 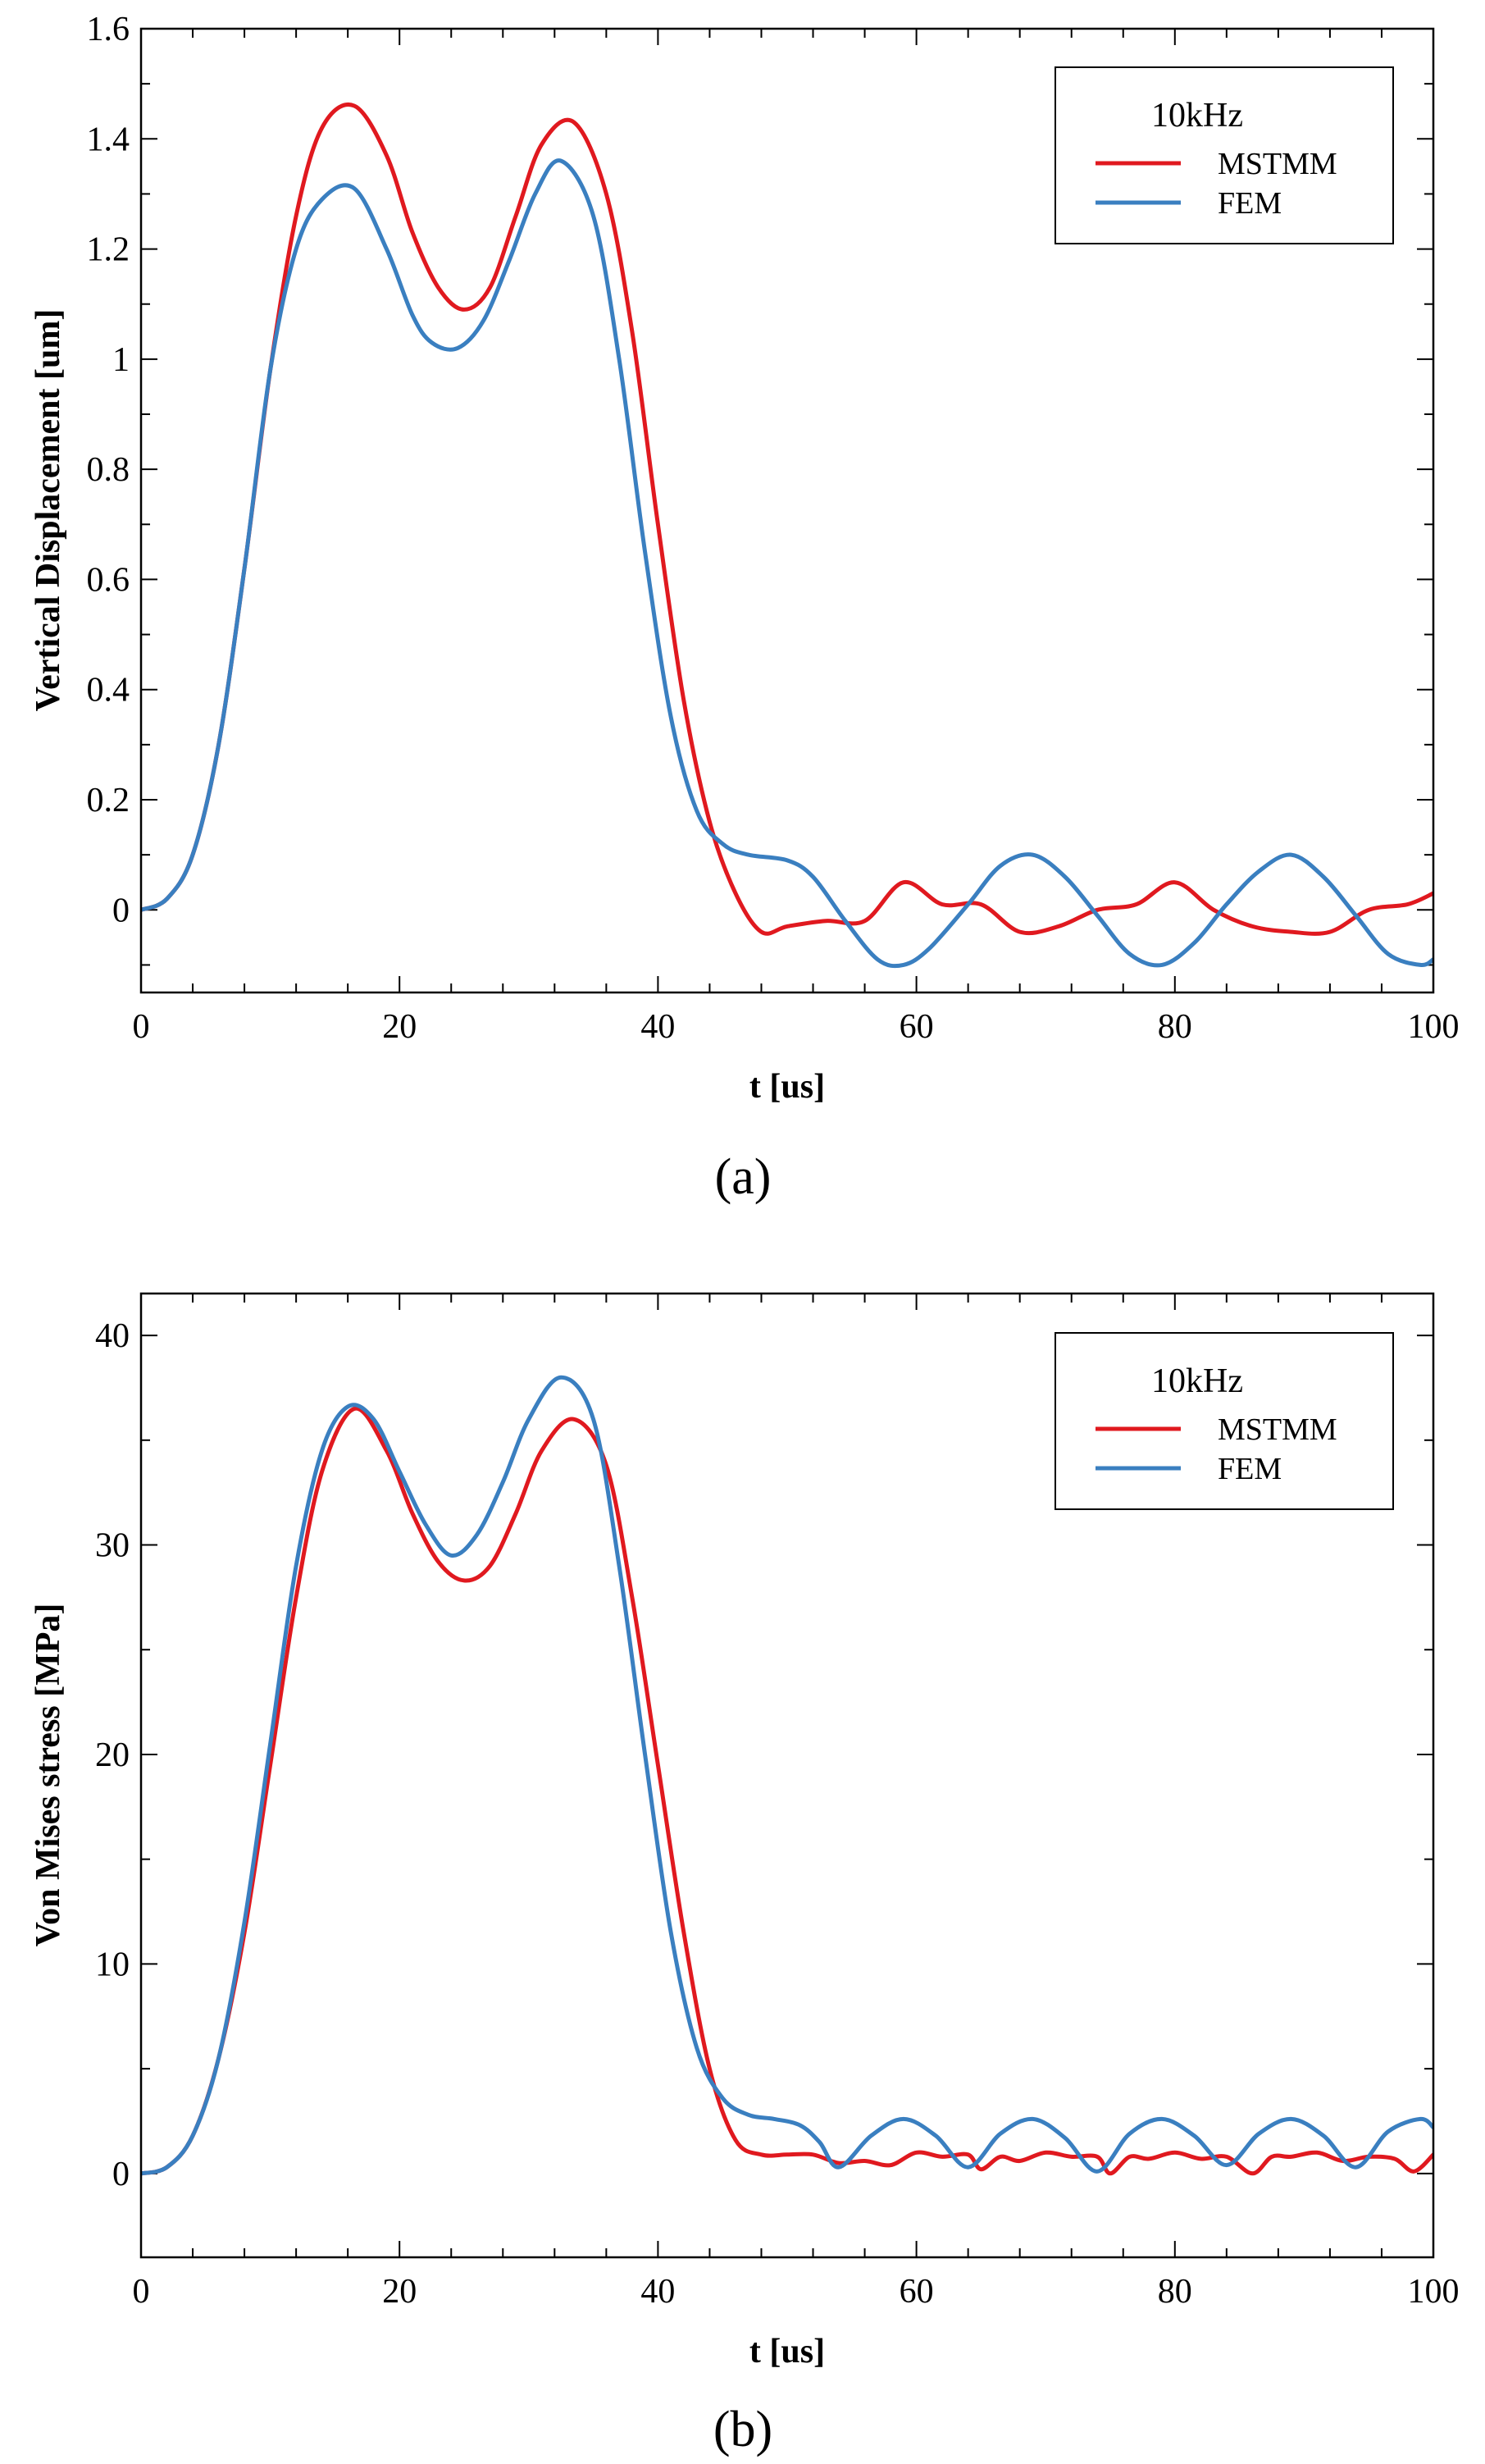 What do you see at coordinates (121, 360) in the screenshot?
I see `y-tick-label: 1` at bounding box center [121, 360].